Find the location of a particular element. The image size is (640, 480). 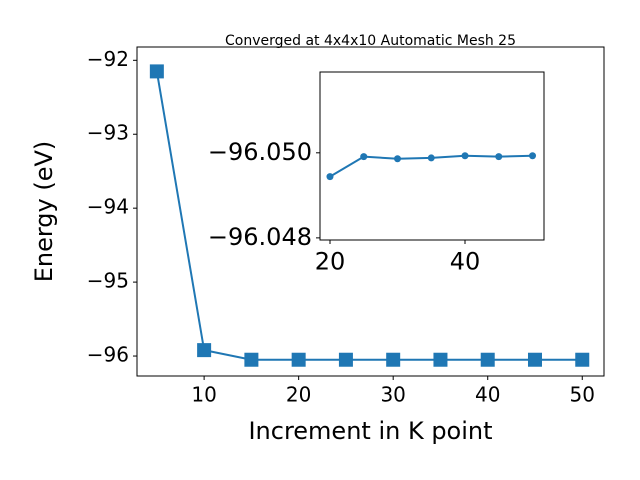

y-axis-label: Energy (eV) is located at coordinates (44, 212).